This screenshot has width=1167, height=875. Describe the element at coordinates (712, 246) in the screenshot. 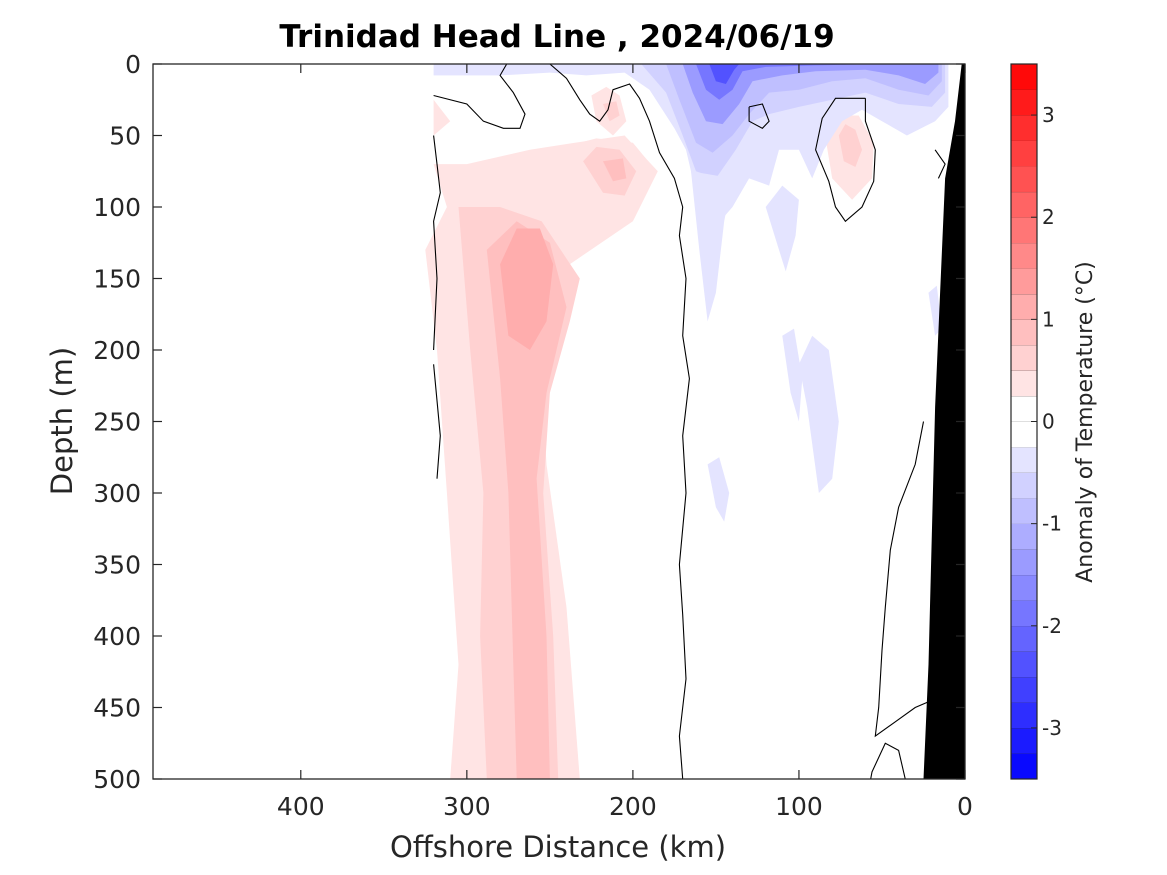

I see `cold-tongue-mid` at that location.